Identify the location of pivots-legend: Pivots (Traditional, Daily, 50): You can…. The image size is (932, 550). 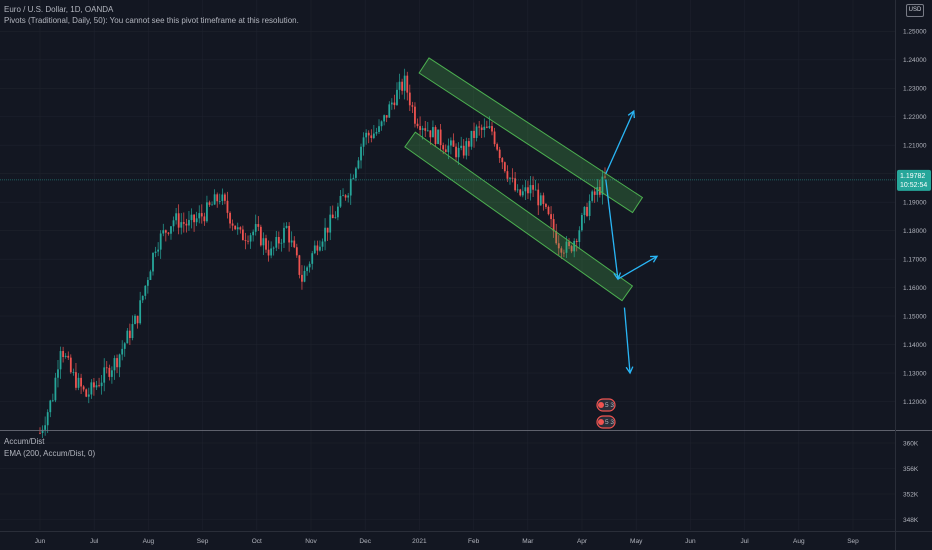
(151, 20).